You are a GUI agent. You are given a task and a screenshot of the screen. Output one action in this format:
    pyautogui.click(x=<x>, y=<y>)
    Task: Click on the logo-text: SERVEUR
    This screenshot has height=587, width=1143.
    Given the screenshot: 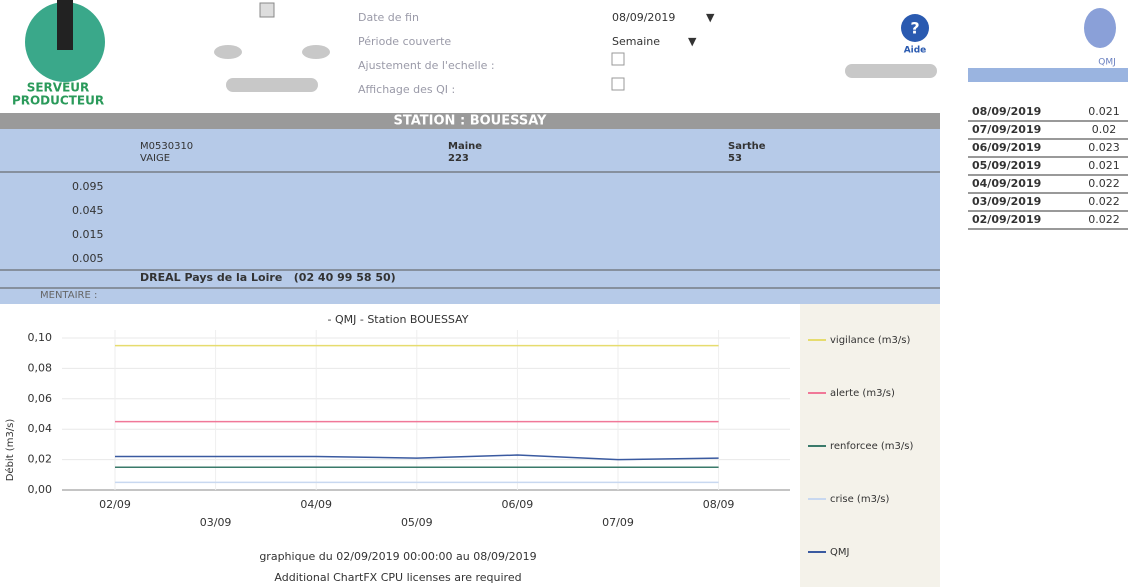 What is the action you would take?
    pyautogui.click(x=58, y=88)
    